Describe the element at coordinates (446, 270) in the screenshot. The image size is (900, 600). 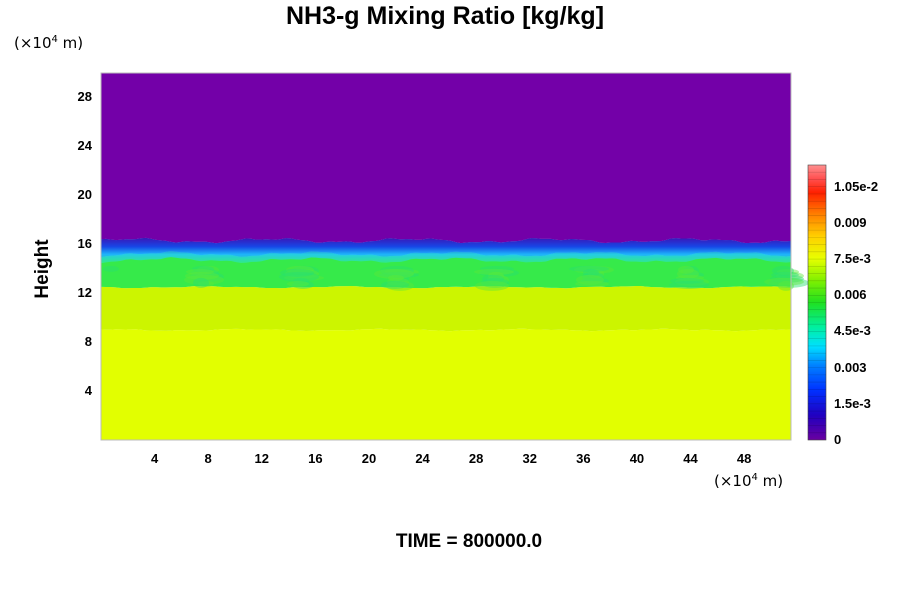
I see `layer-h12.5-15.2` at that location.